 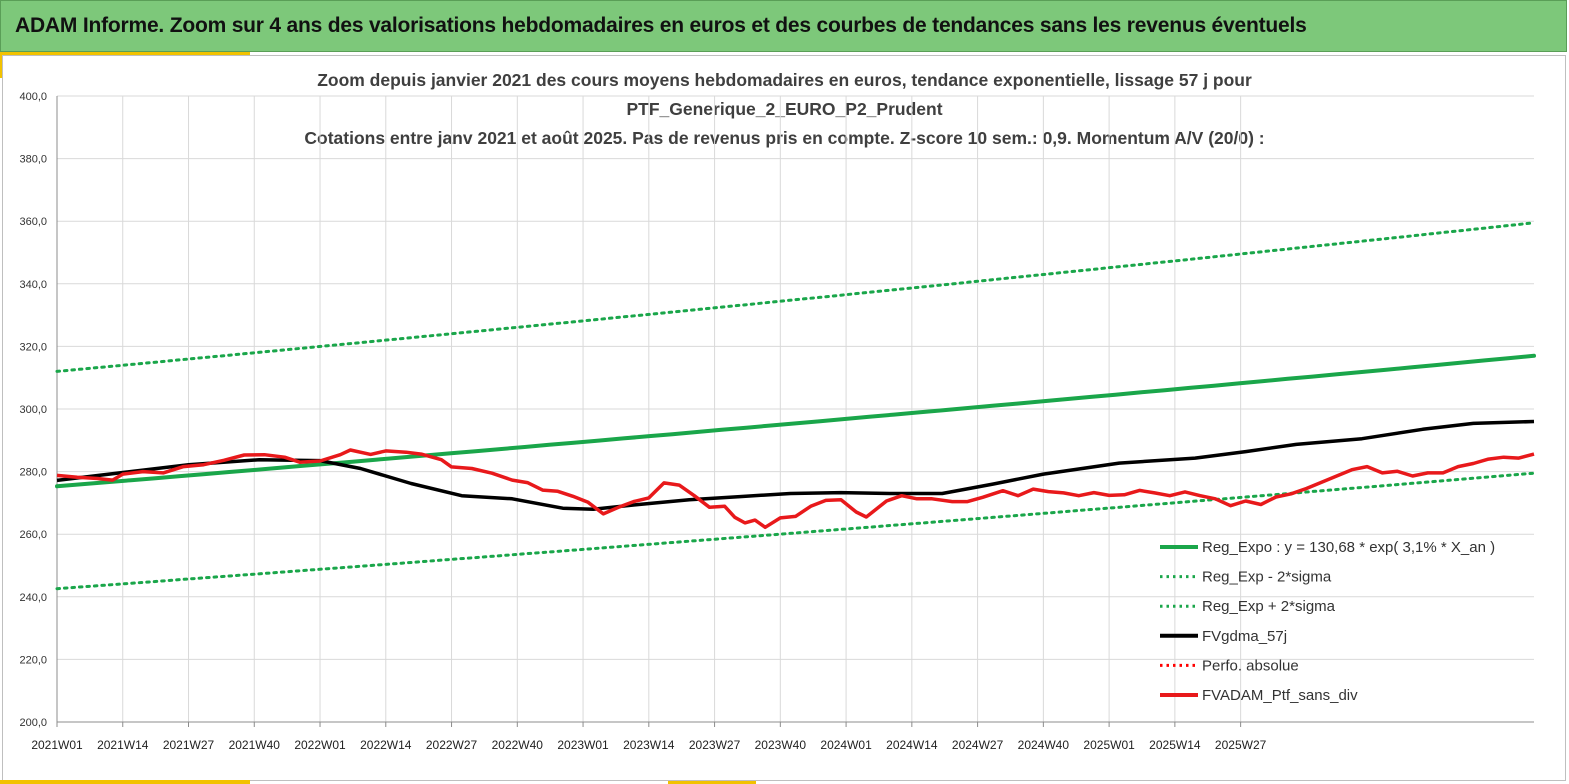 What do you see at coordinates (57, 745) in the screenshot?
I see `x-tick-label: 2021W01` at bounding box center [57, 745].